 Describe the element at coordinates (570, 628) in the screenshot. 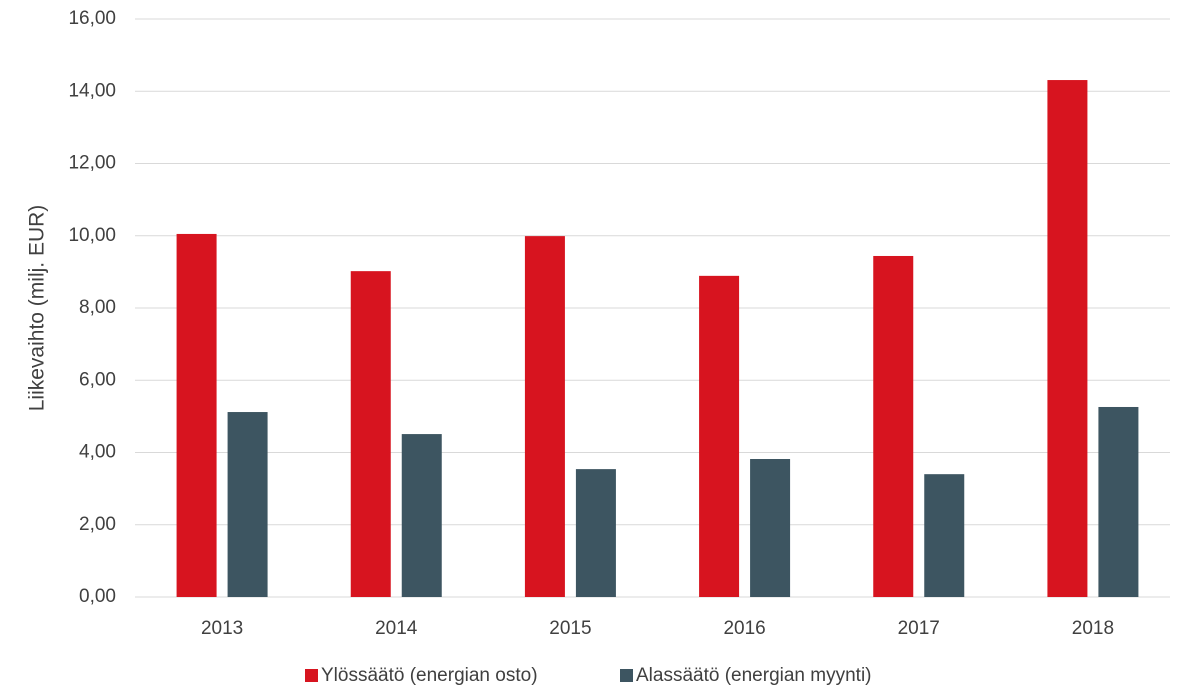

I see `x-tick-label: 2015` at that location.